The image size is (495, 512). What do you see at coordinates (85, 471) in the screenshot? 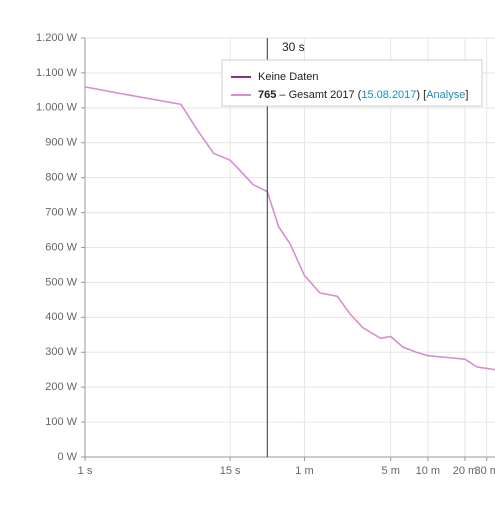
I see `x-tick-label: 1 s` at bounding box center [85, 471].